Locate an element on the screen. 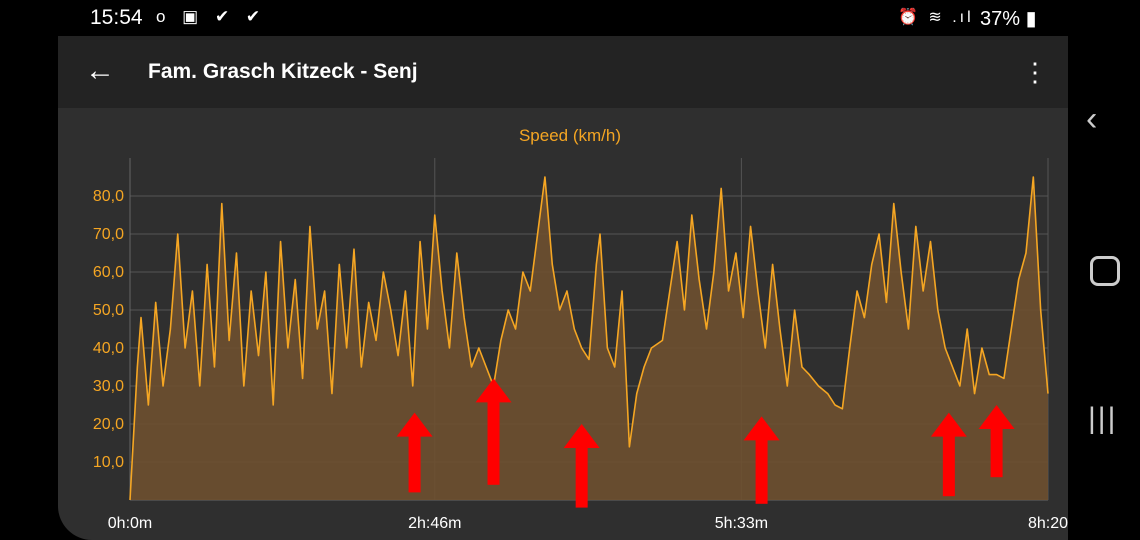 The image size is (1140, 540). system-navigation-bar: ‹ ||| is located at coordinates (1104, 288).